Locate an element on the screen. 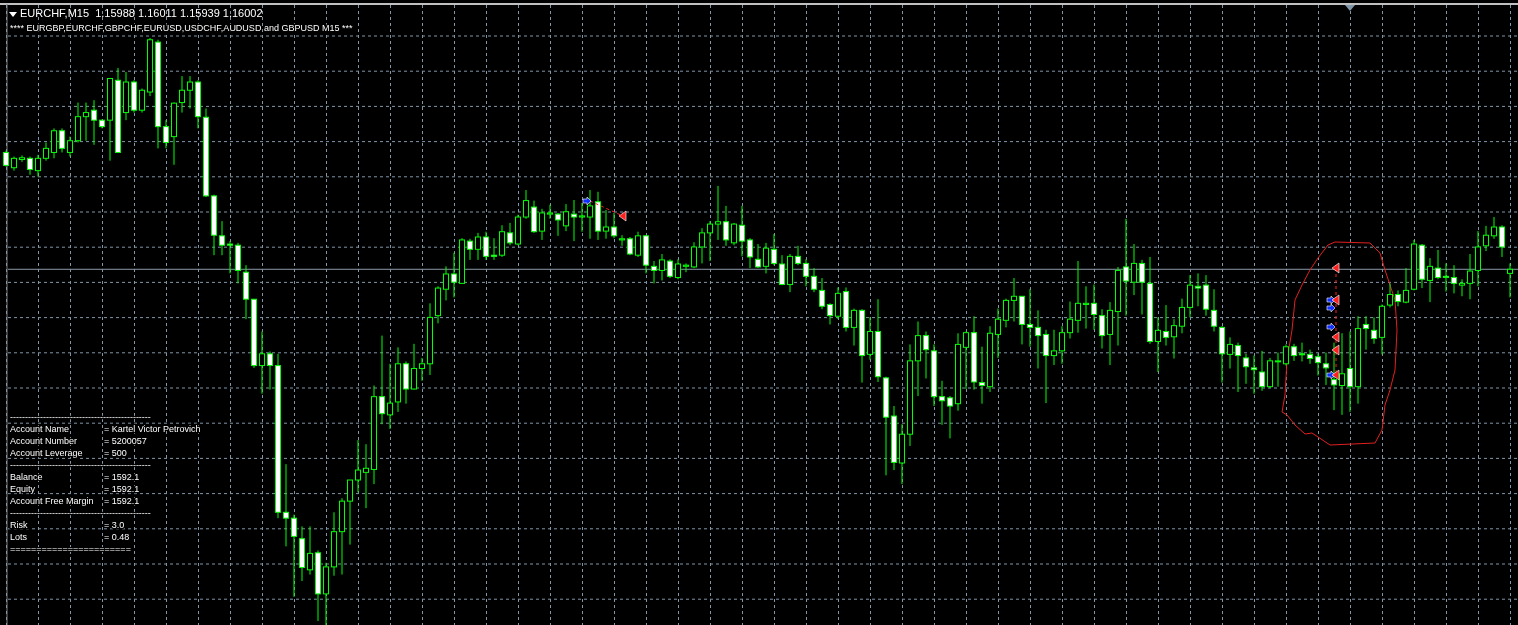  text: Account Number = 5200057 is located at coordinates (78, 441).